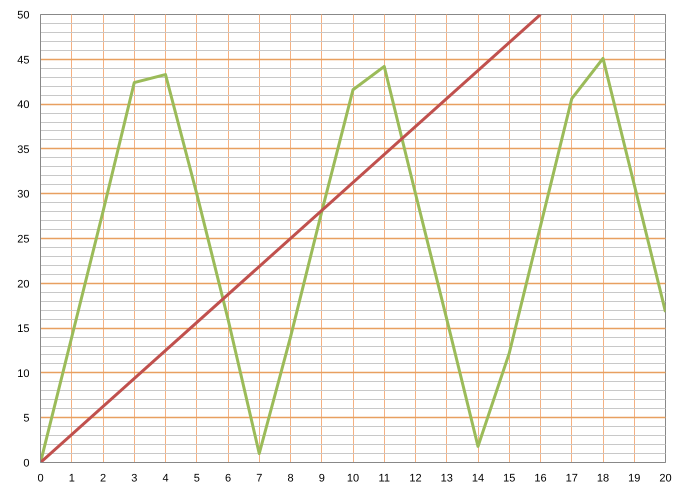 This screenshot has height=492, width=687. What do you see at coordinates (23, 284) in the screenshot?
I see `y-tick-label: 20` at bounding box center [23, 284].